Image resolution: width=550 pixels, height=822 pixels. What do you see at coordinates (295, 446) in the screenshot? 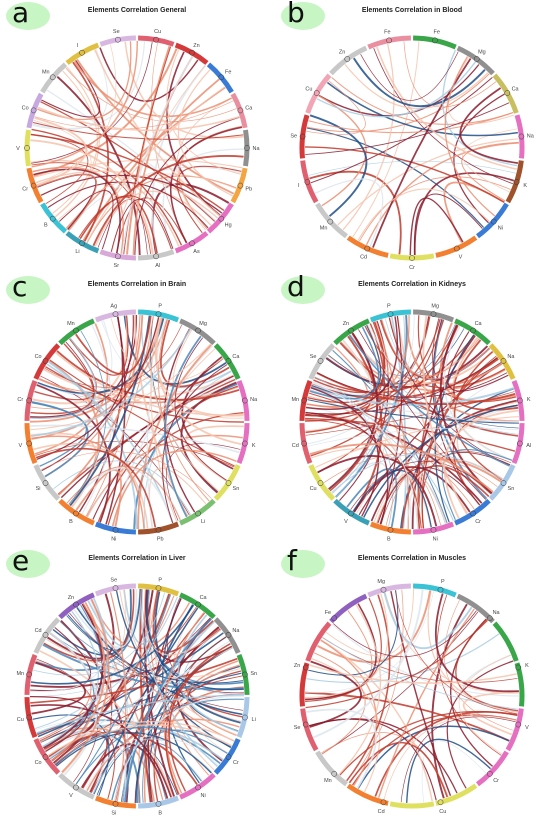
I see `element-label: Cd` at bounding box center [295, 446].